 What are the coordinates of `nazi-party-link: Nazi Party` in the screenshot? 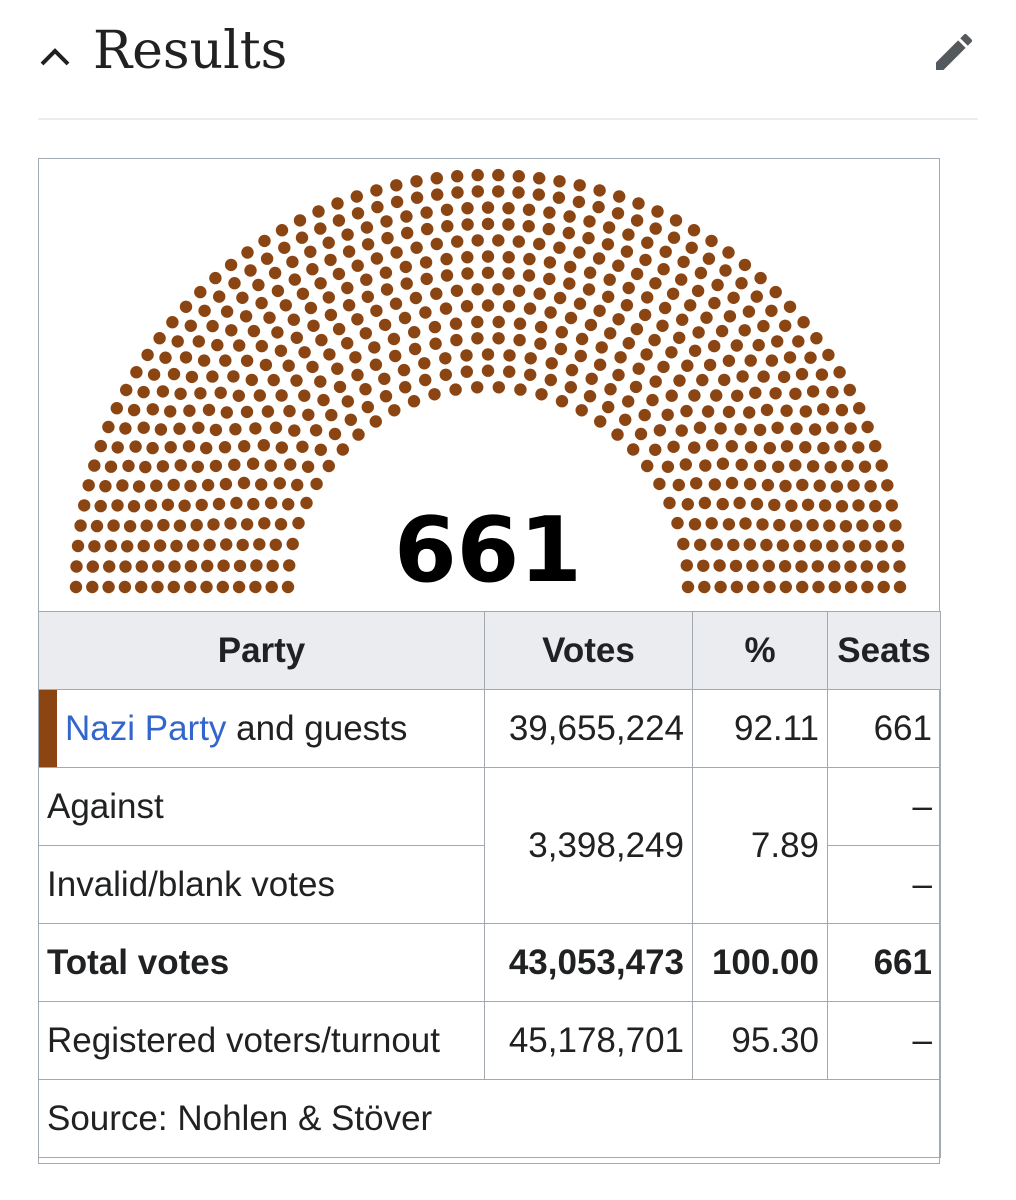 It's located at (146, 728).